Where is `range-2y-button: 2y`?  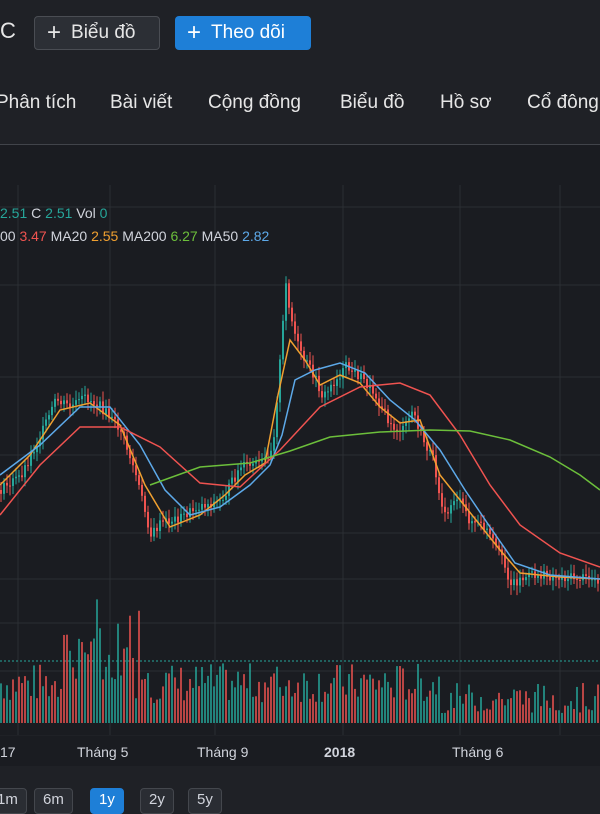 range-2y-button: 2y is located at coordinates (157, 801).